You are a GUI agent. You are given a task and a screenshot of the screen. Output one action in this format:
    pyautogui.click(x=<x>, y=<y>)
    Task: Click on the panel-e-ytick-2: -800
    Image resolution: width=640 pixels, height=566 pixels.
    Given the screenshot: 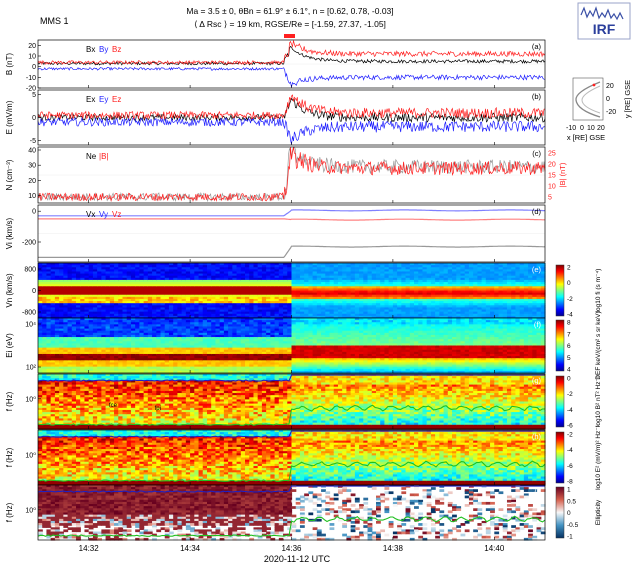 What is the action you would take?
    pyautogui.click(x=29, y=313)
    